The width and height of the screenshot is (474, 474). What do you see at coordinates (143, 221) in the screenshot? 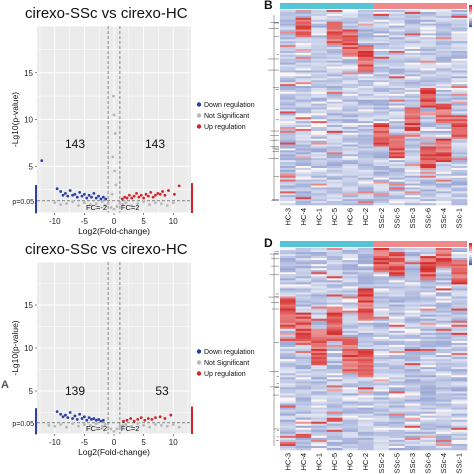
I see `x-tick-label: 5` at bounding box center [143, 221].